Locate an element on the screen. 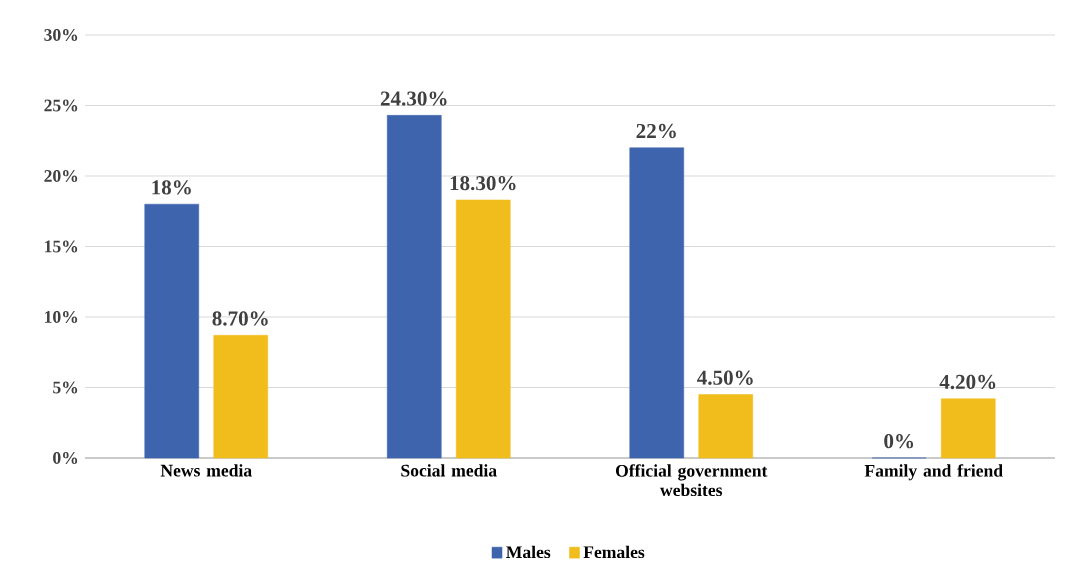  data-label: 0% is located at coordinates (899, 441).